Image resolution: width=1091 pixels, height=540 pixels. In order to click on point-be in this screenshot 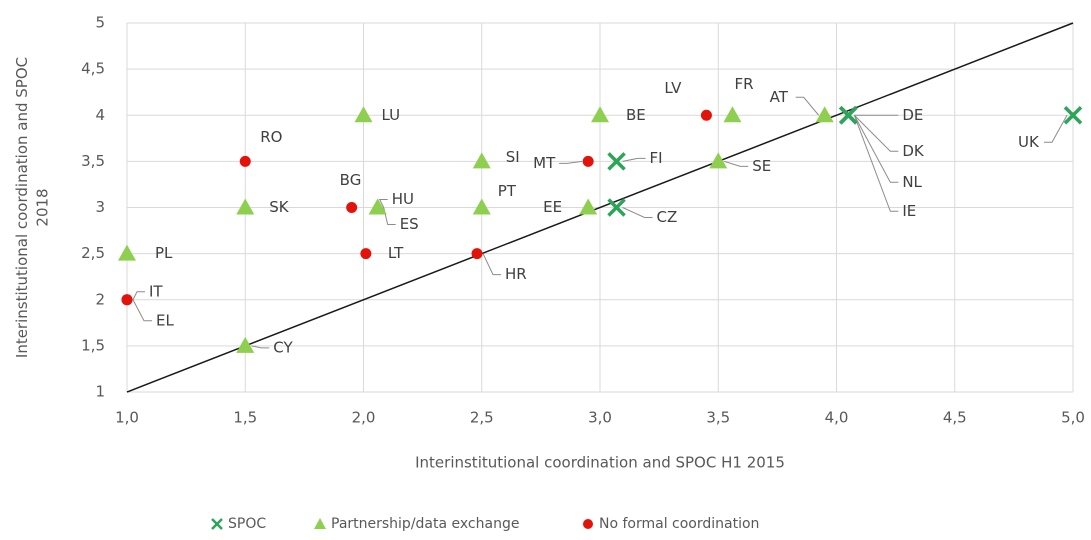, I will do `click(600, 114)`.